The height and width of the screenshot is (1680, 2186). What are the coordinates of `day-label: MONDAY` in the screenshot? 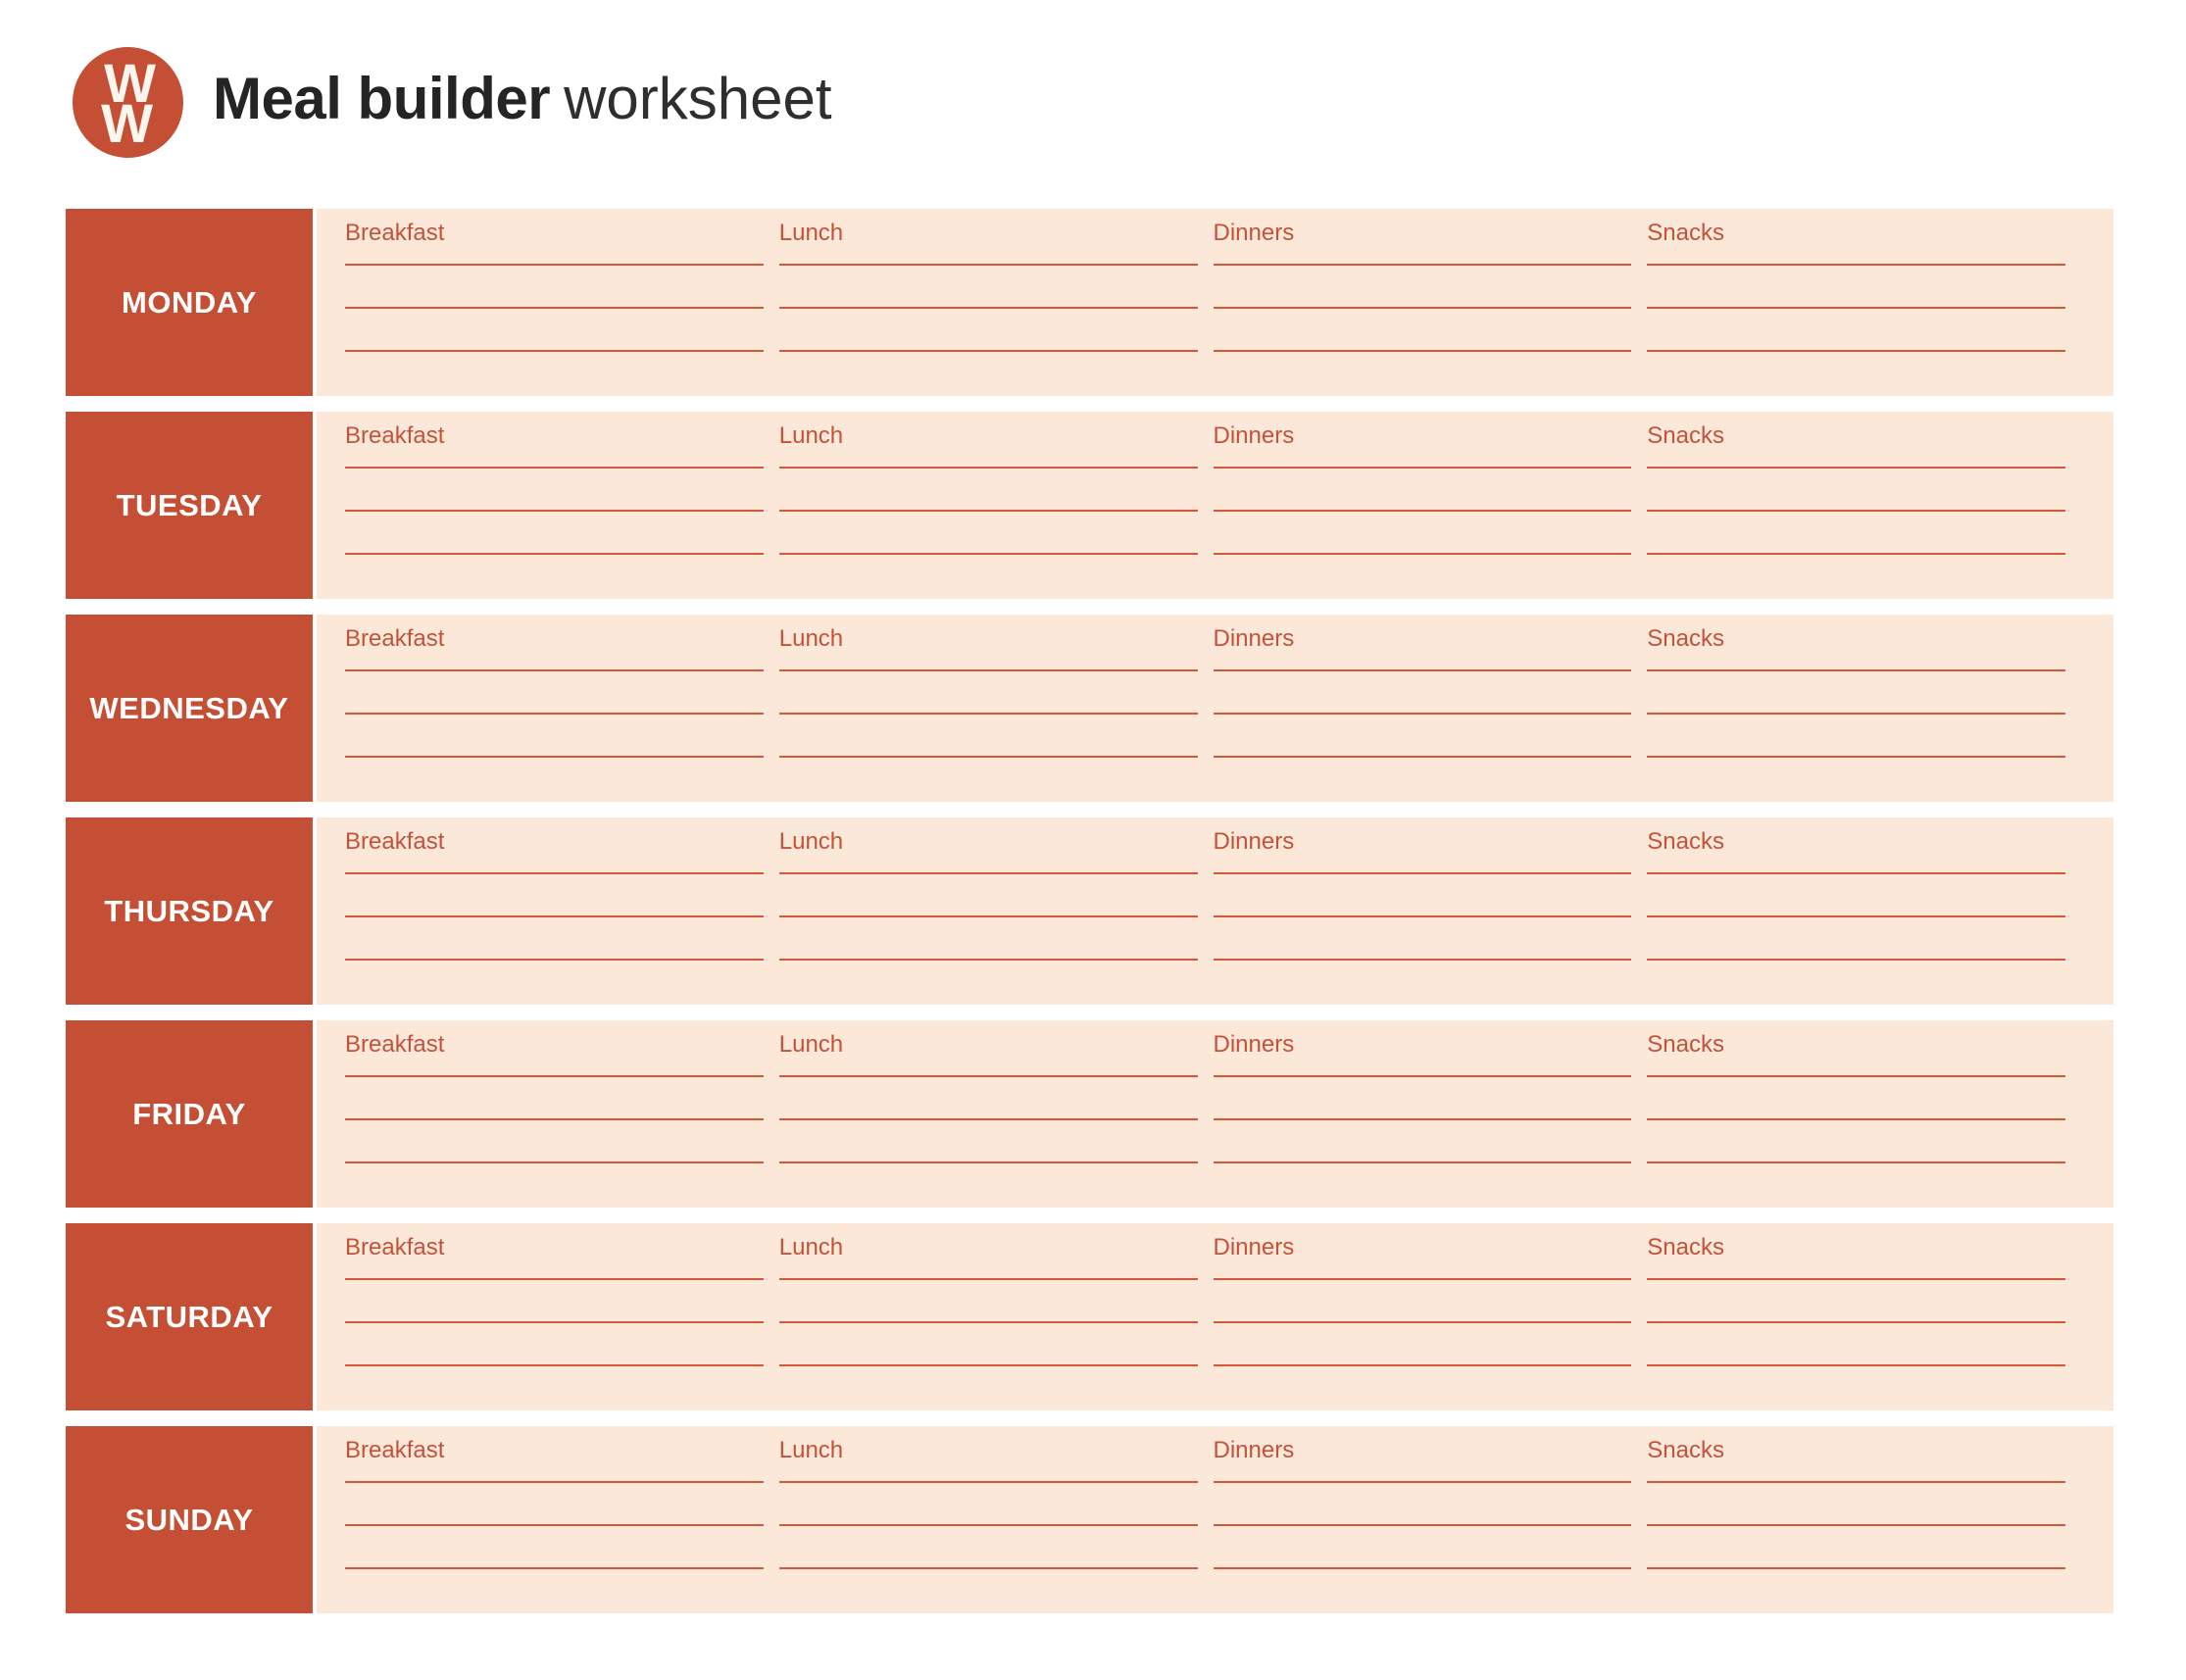 It's located at (189, 302).